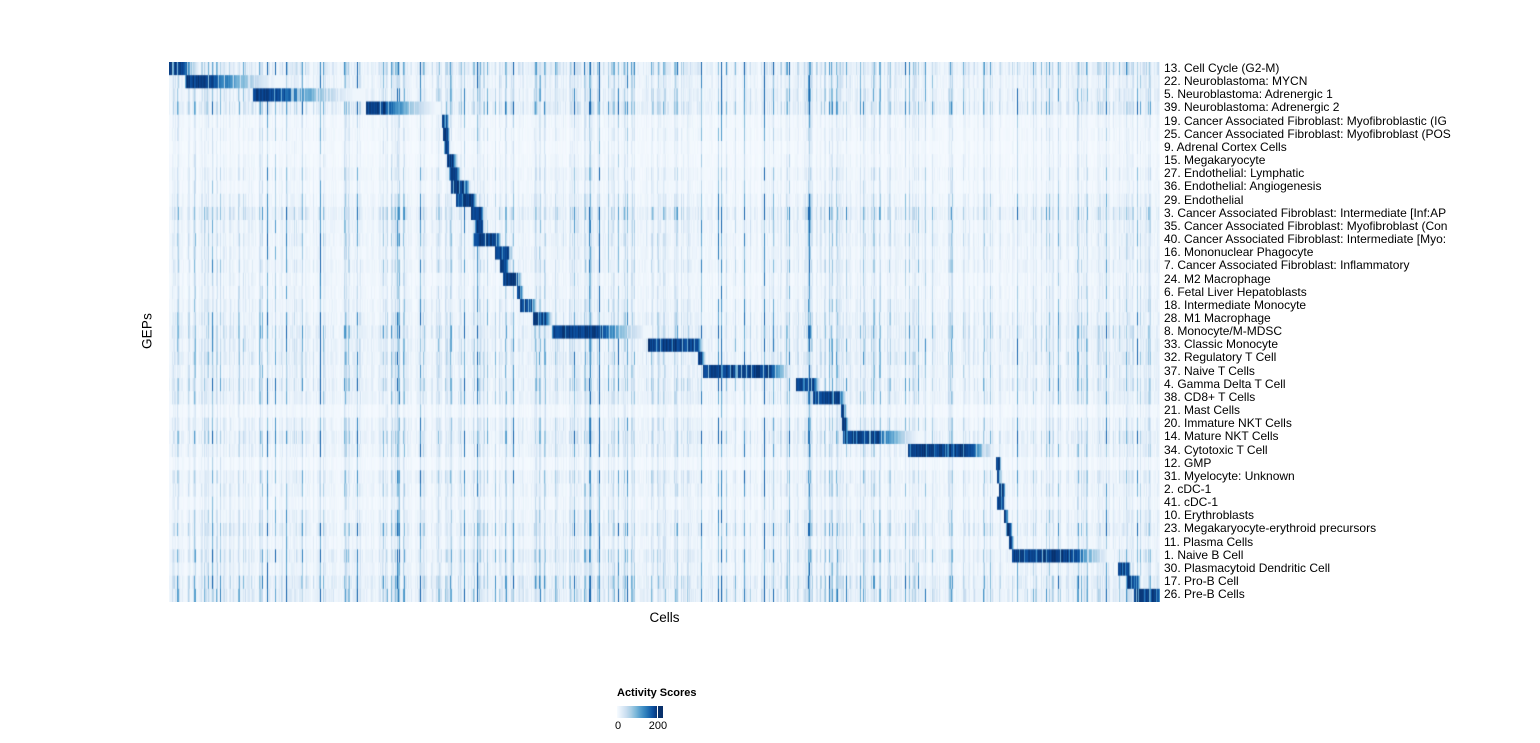  What do you see at coordinates (658, 726) in the screenshot?
I see `legend-max-label: 200` at bounding box center [658, 726].